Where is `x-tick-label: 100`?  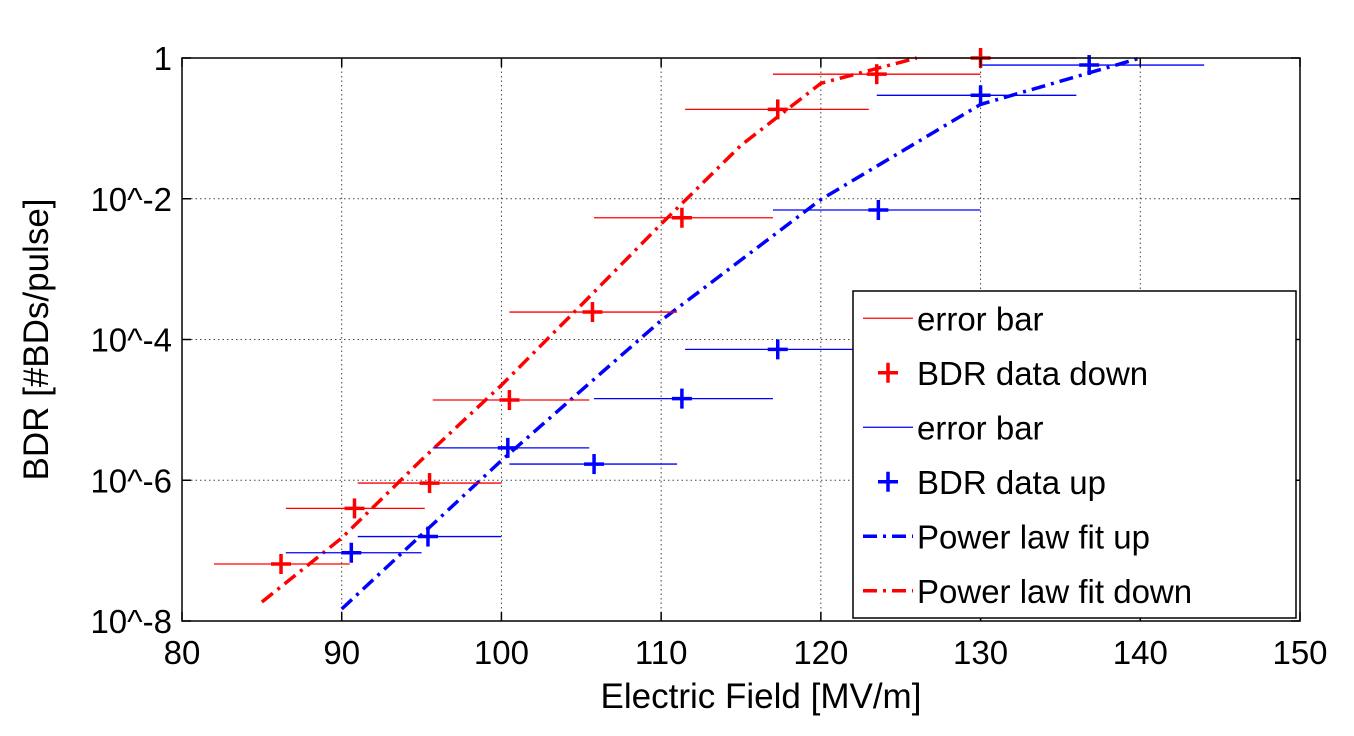 x-tick-label: 100 is located at coordinates (501, 652).